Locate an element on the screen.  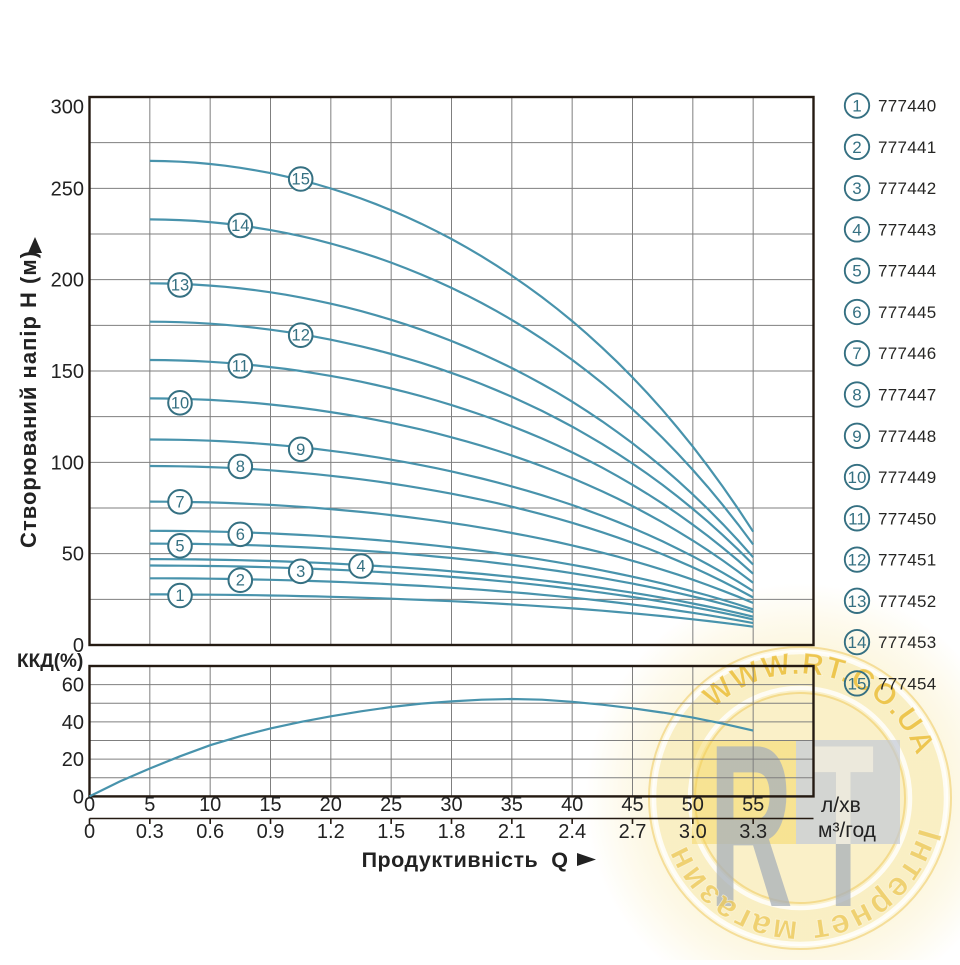
svg-text: 55 is located at coordinates (753, 805).